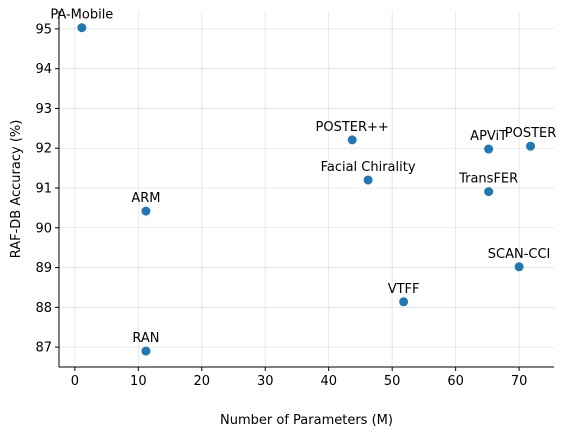  I want to click on y-tick-label-8: 95, so click(43, 29).